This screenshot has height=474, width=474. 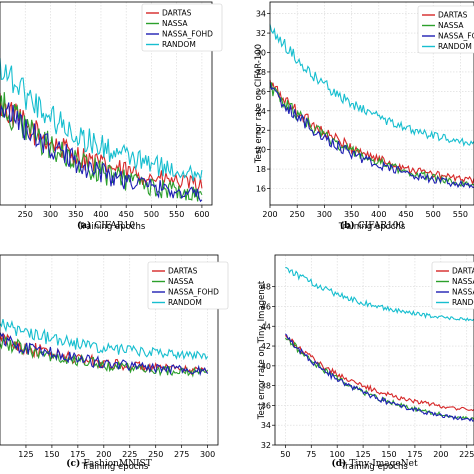 I want to click on panel-caption: (d) Tiny-ImageNet, so click(x=374, y=463).